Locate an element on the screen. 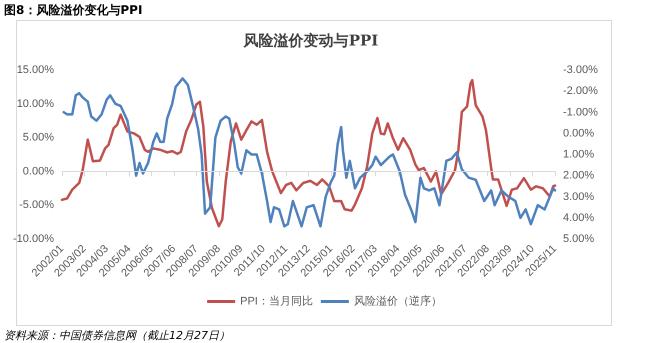 The image size is (649, 343). legend-label: PPI：当月同比 is located at coordinates (276, 301).